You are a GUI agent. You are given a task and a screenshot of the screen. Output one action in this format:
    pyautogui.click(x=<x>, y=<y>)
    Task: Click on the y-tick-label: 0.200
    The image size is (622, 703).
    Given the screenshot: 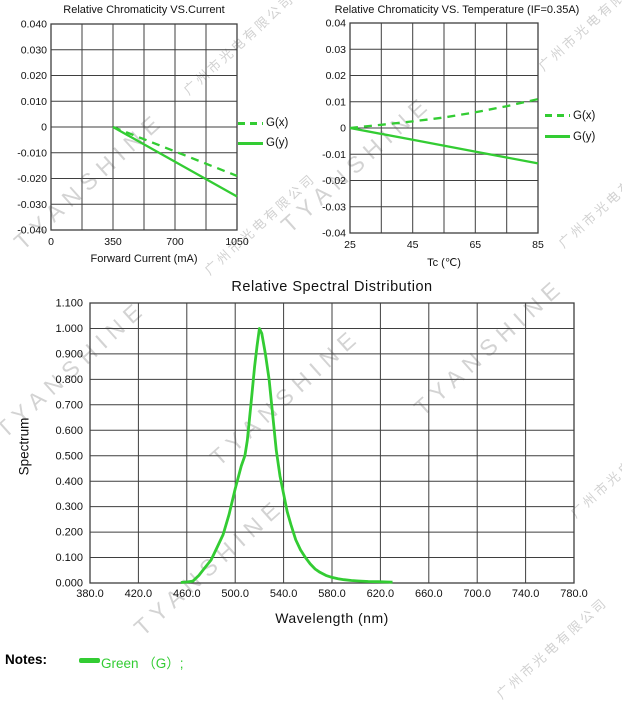 What is the action you would take?
    pyautogui.click(x=69, y=533)
    